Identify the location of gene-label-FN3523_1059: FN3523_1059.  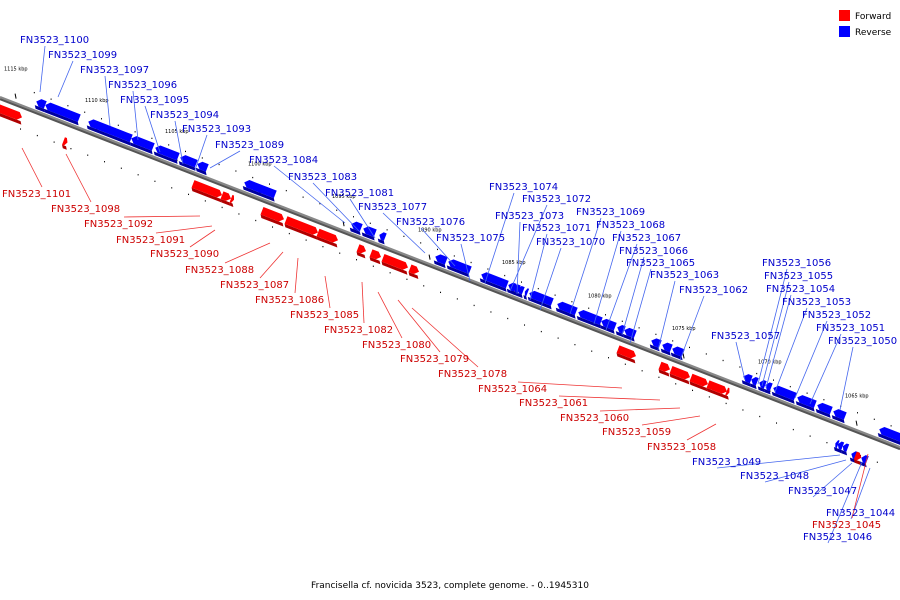
(636, 432).